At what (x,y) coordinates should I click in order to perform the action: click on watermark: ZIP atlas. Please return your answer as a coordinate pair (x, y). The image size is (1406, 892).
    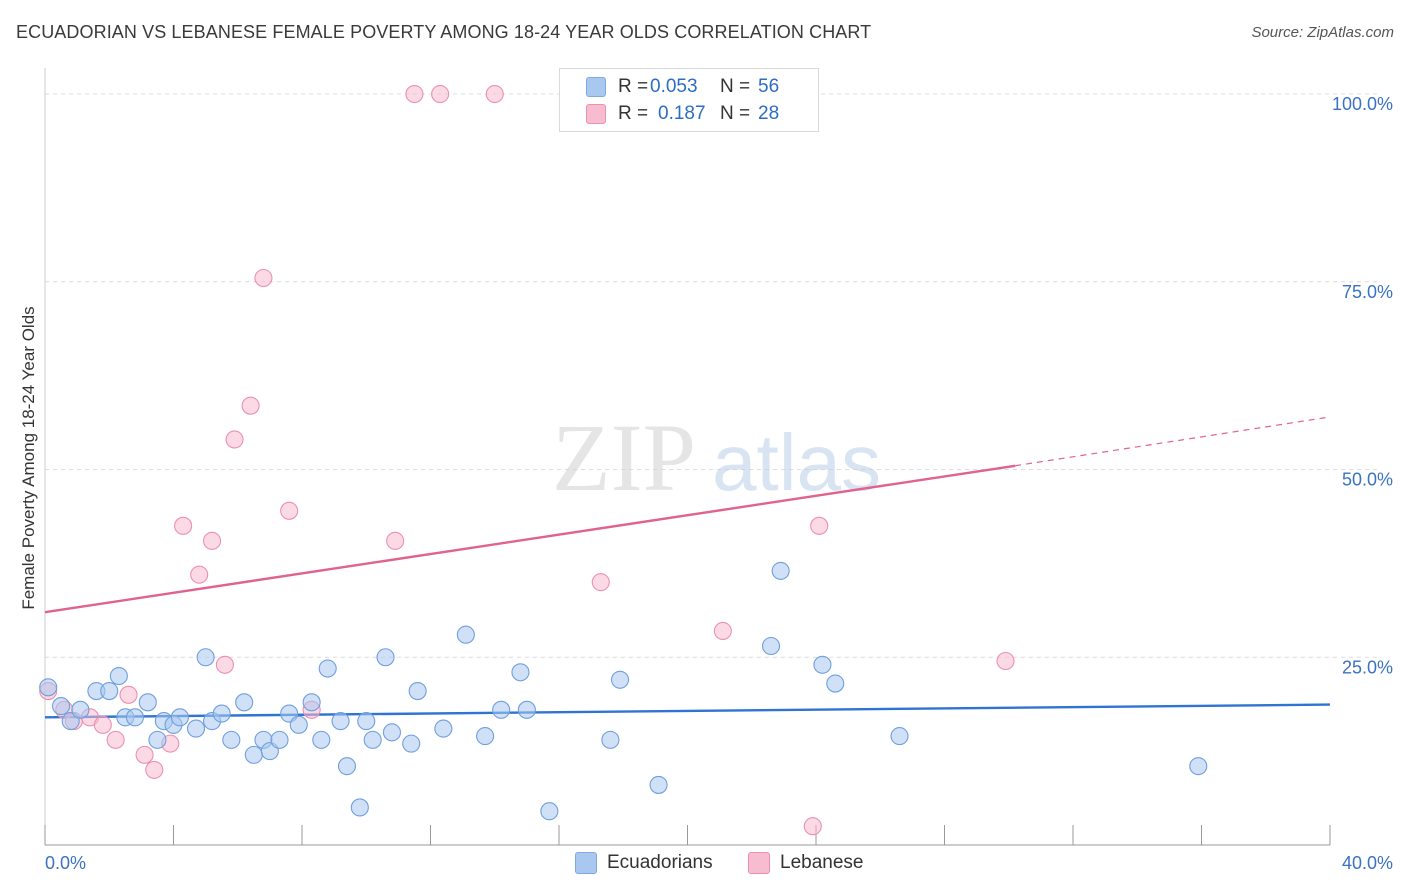
    Looking at the image, I should click on (716, 457).